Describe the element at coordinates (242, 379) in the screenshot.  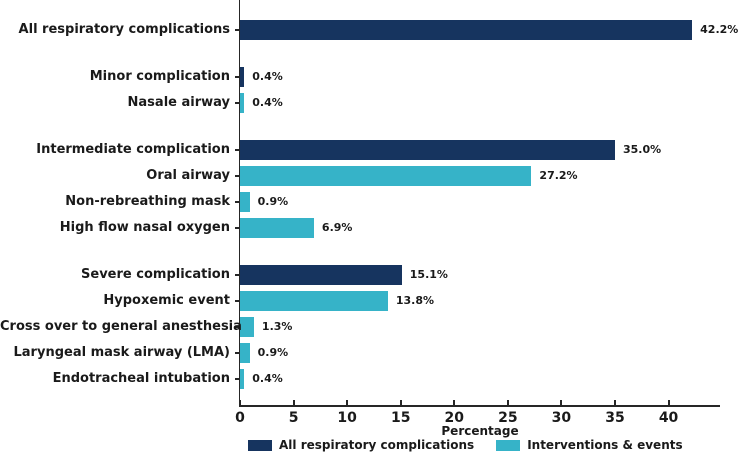
I see `bar-endotracheal-intubation` at that location.